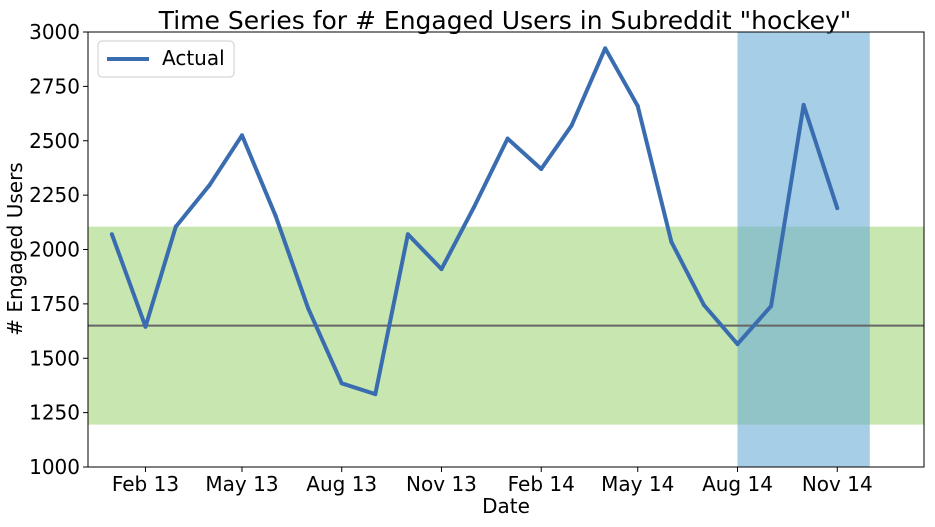  Describe the element at coordinates (541, 484) in the screenshot. I see `x-tick-label: Feb 14` at that location.